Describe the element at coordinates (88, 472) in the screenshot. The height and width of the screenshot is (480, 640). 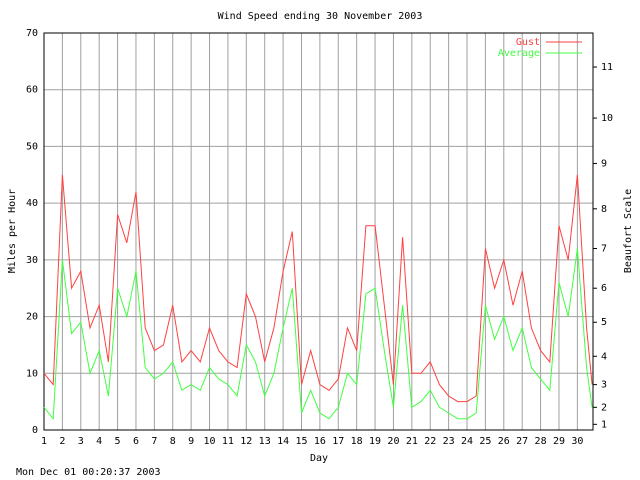
I see `footer: Mon Dec 01 00:20:37 2003` at that location.